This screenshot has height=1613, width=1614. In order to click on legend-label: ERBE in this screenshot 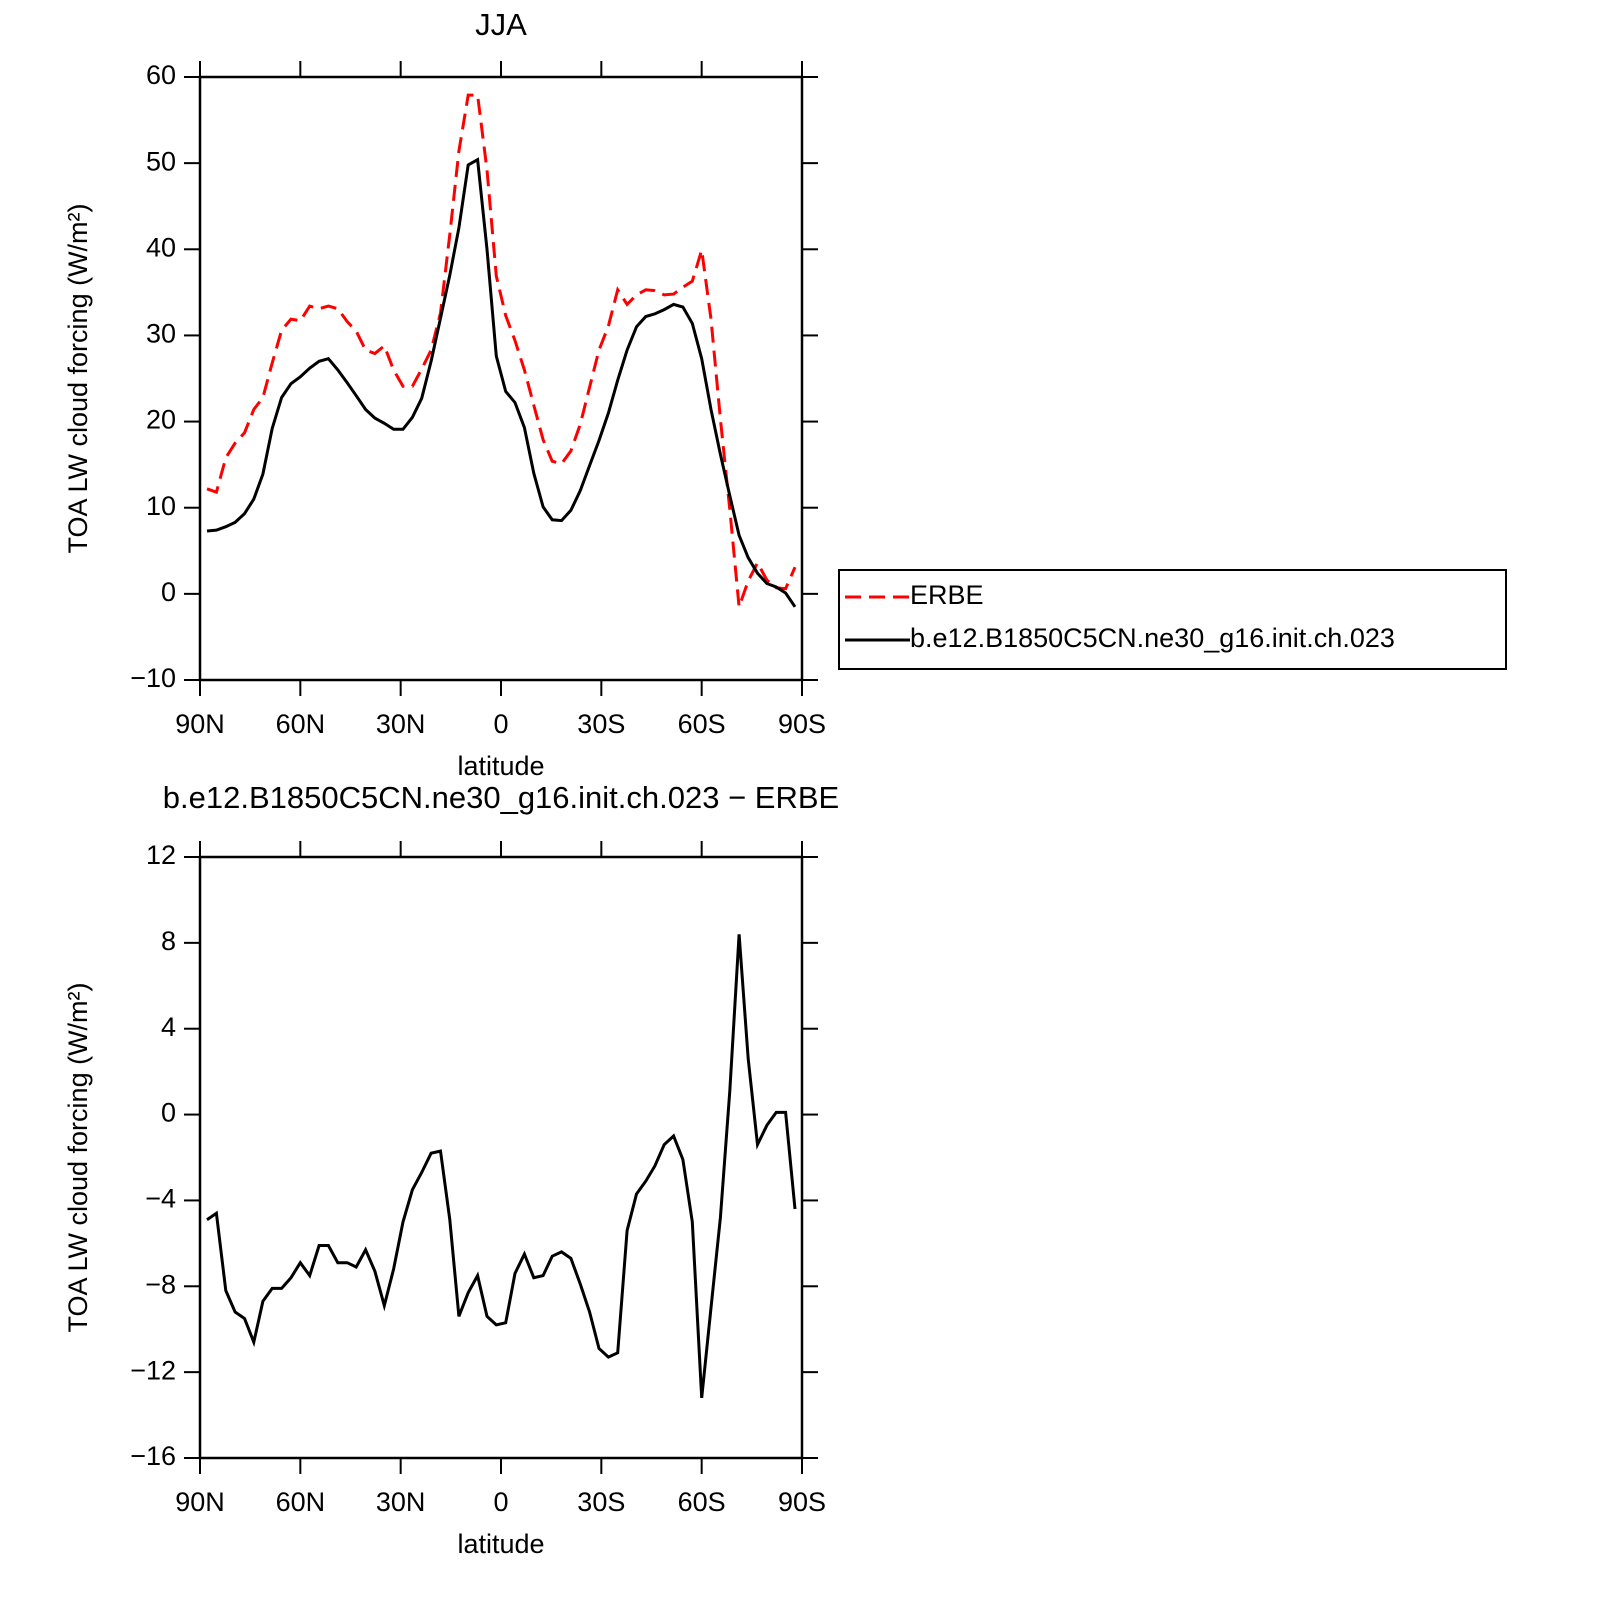, I will do `click(947, 595)`.